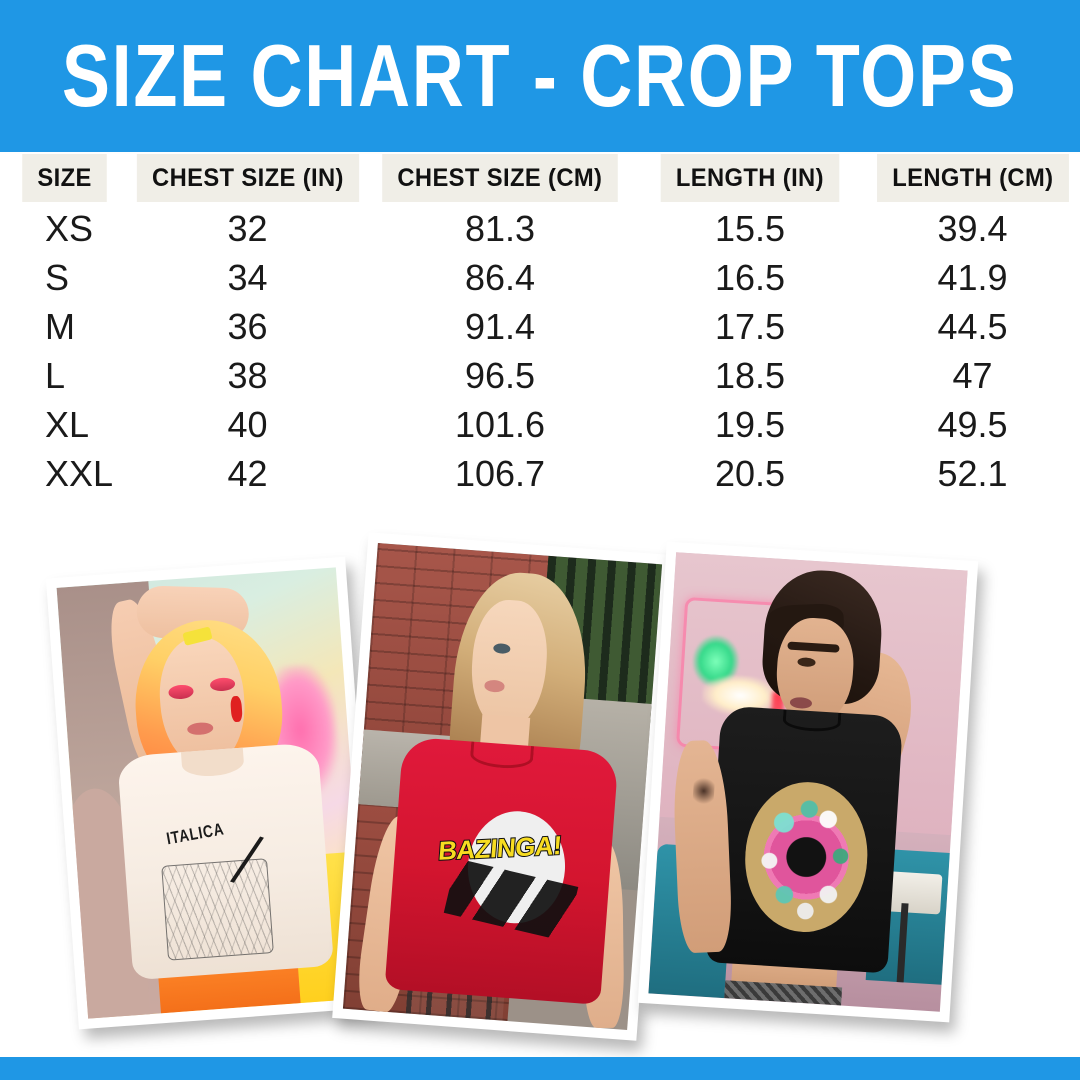  Describe the element at coordinates (247, 277) in the screenshot. I see `cell-chest-in: 34` at that location.